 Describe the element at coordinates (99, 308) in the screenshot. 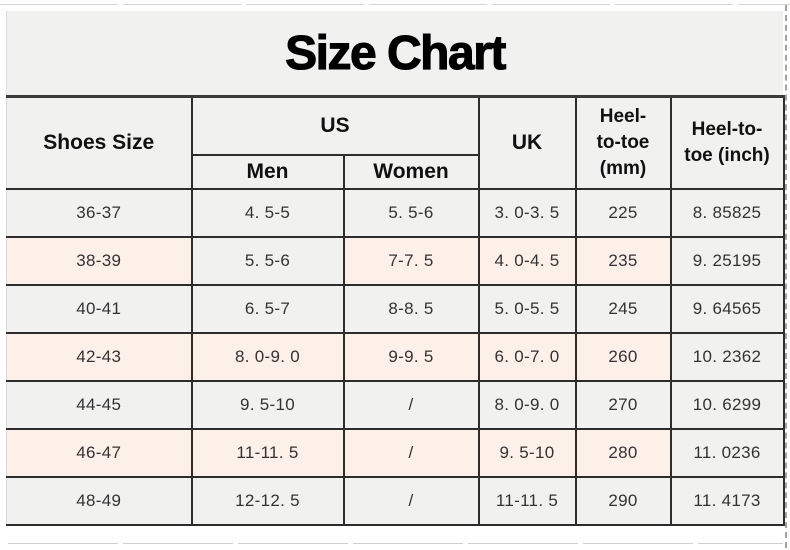

I see `table-cell: 40-41` at that location.